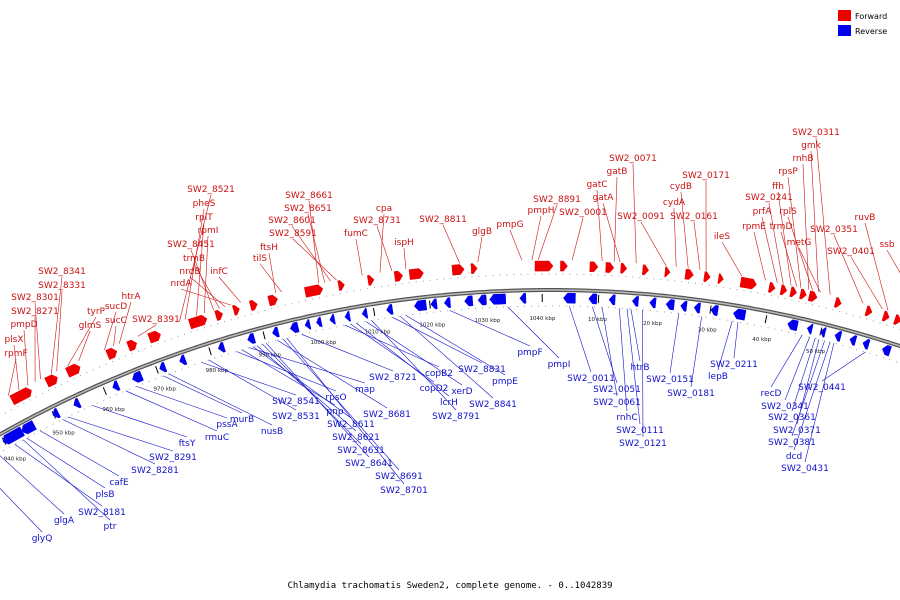  I want to click on gene-label: recD, so click(771, 394).